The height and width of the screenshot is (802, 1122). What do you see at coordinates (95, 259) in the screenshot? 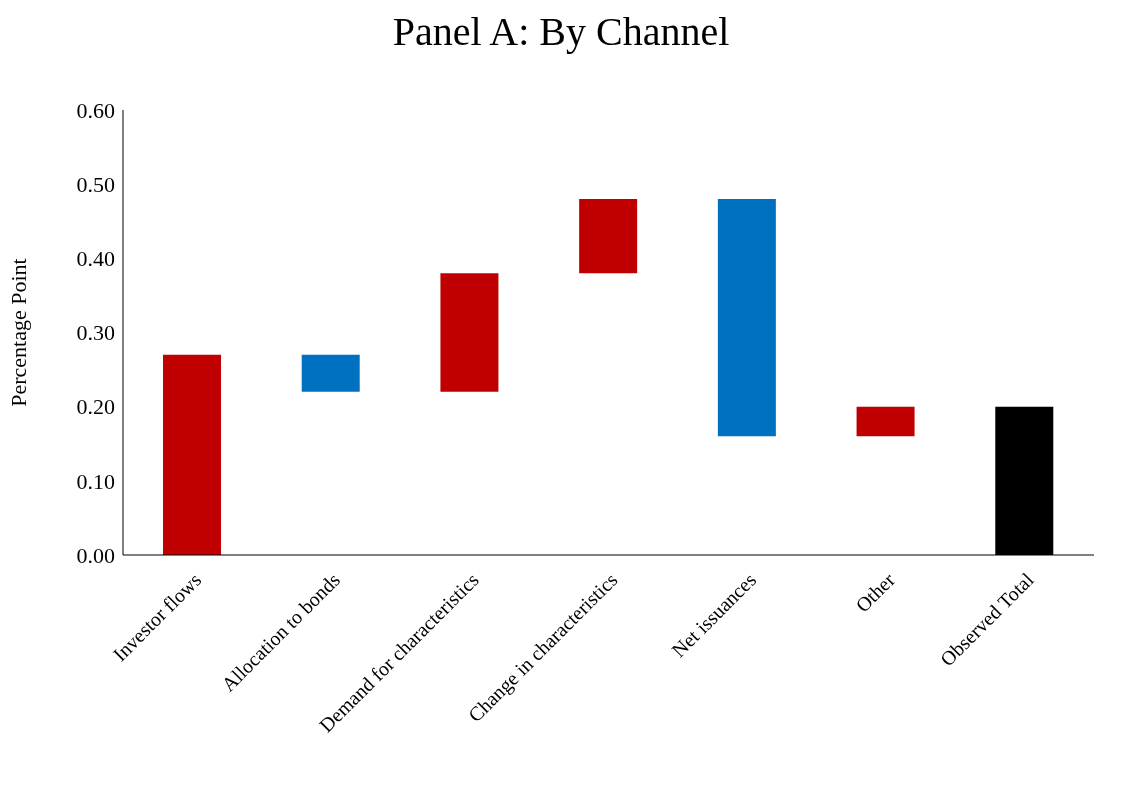
I see `y-tick-label: 0.40` at bounding box center [95, 259].